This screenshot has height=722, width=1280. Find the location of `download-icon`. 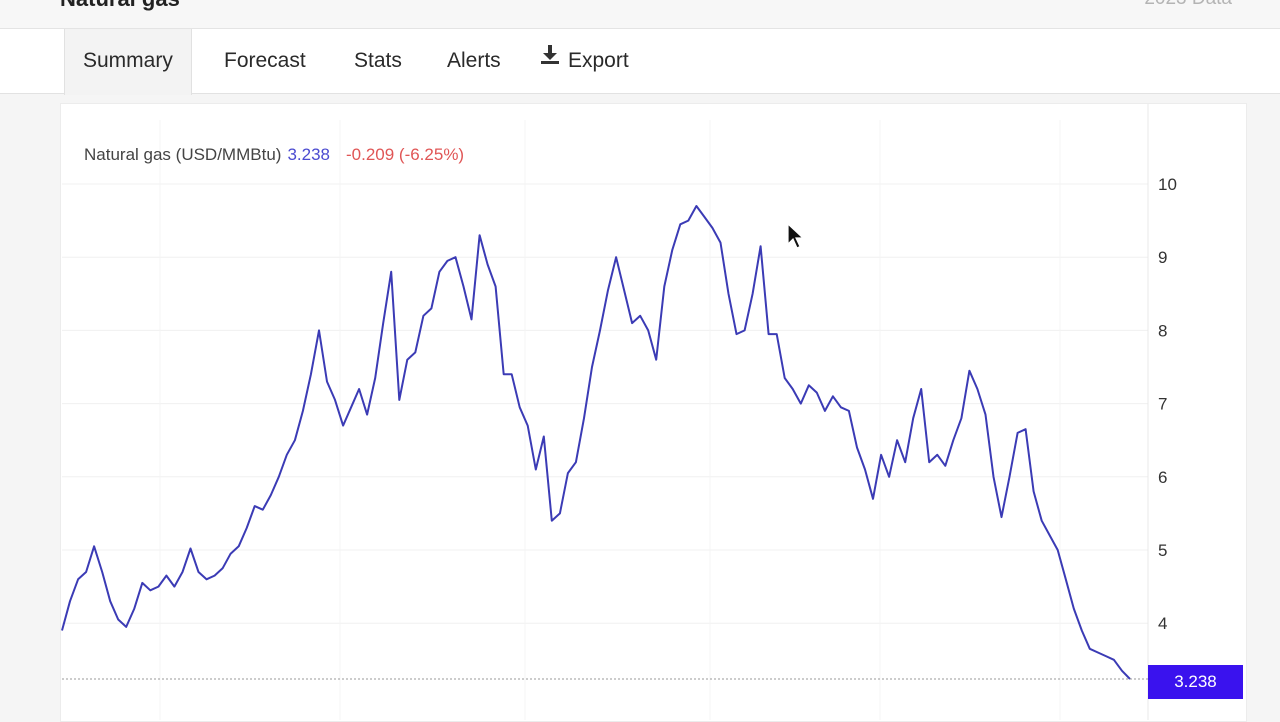

download-icon is located at coordinates (550, 58).